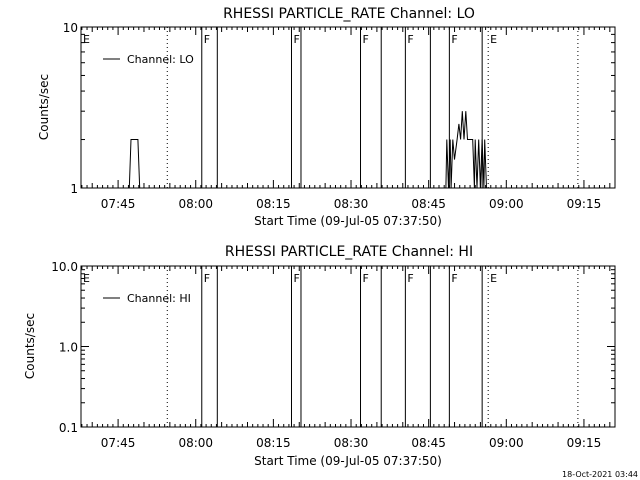  Describe the element at coordinates (349, 252) in the screenshot. I see `chart-title: RHESSI PARTICLE_RATE Channel: HI` at that location.